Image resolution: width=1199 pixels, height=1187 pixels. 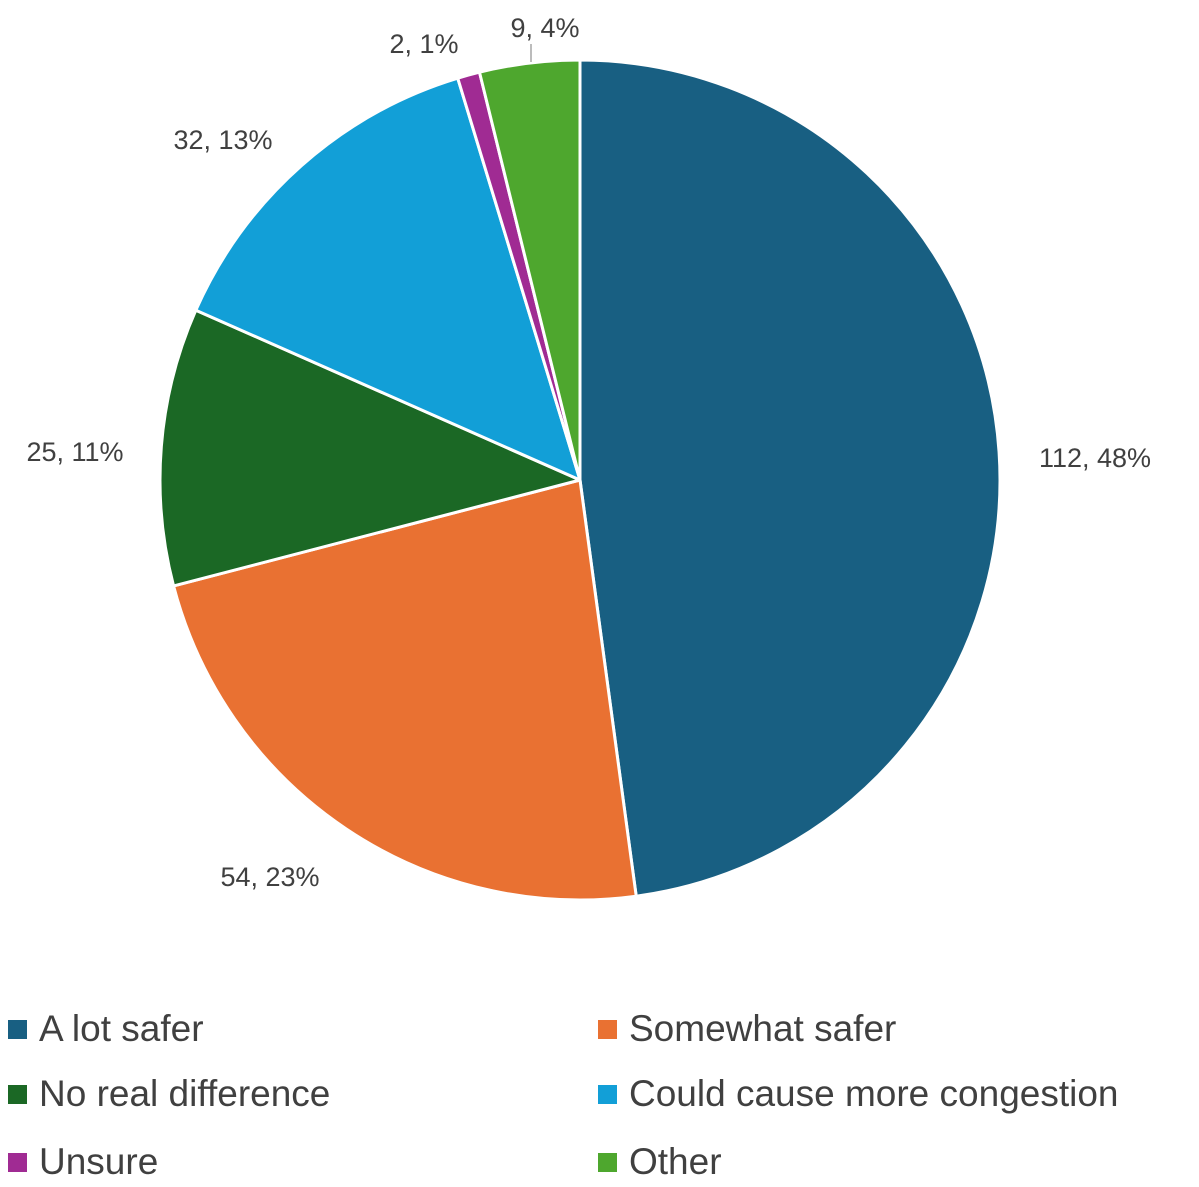 I want to click on data-label: 9, 4%, so click(x=544, y=28).